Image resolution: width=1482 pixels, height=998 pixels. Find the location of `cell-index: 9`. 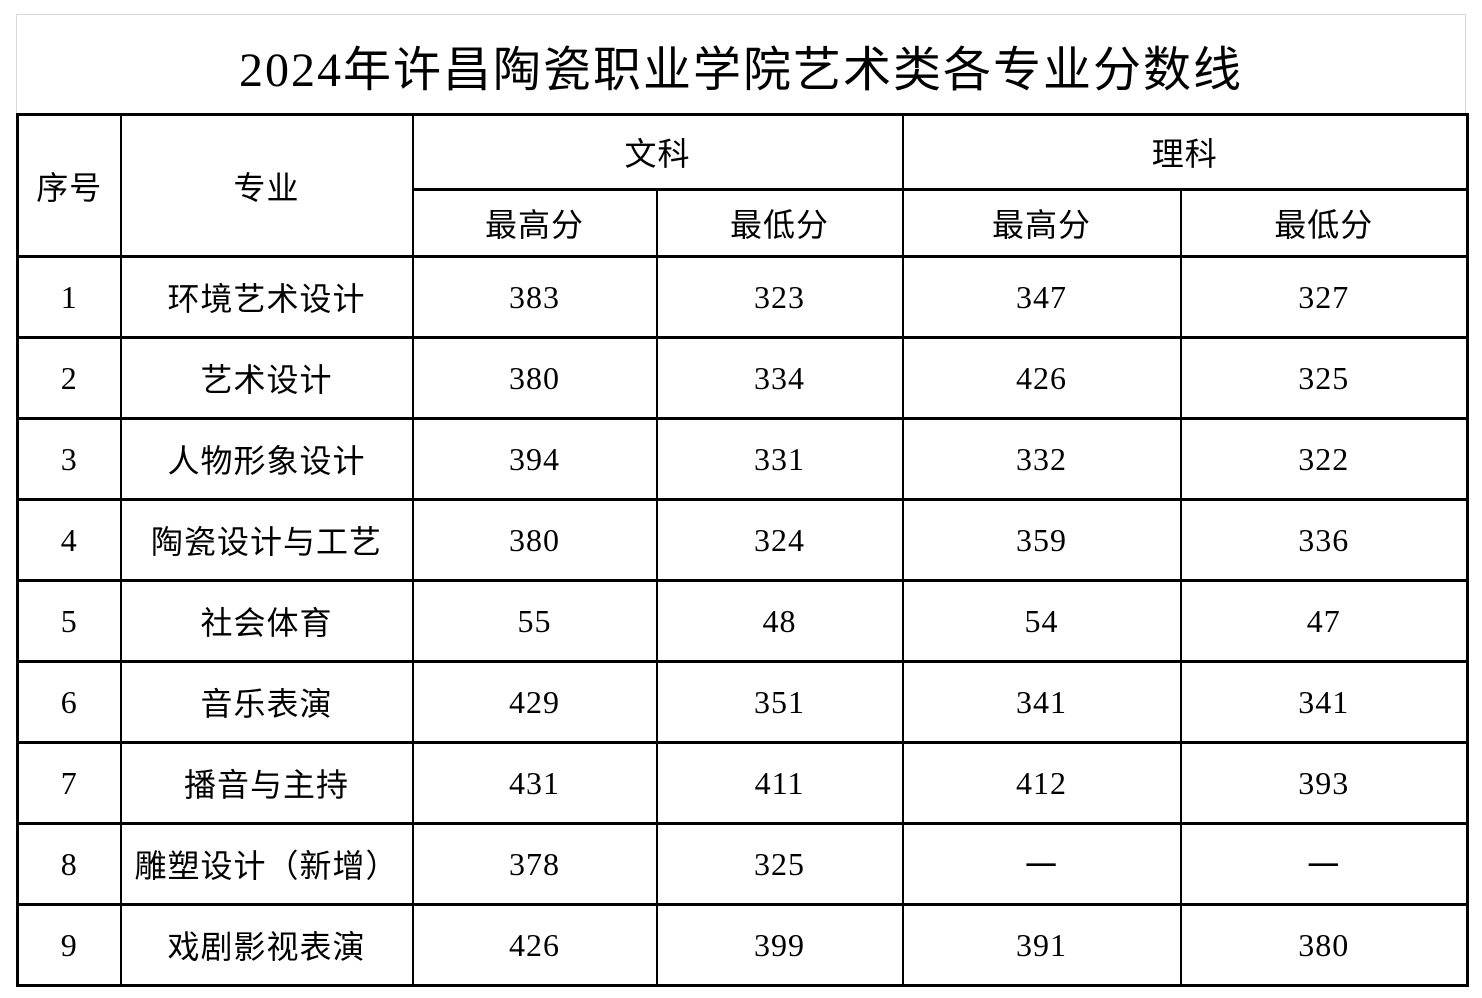

cell-index: 9 is located at coordinates (69, 945).